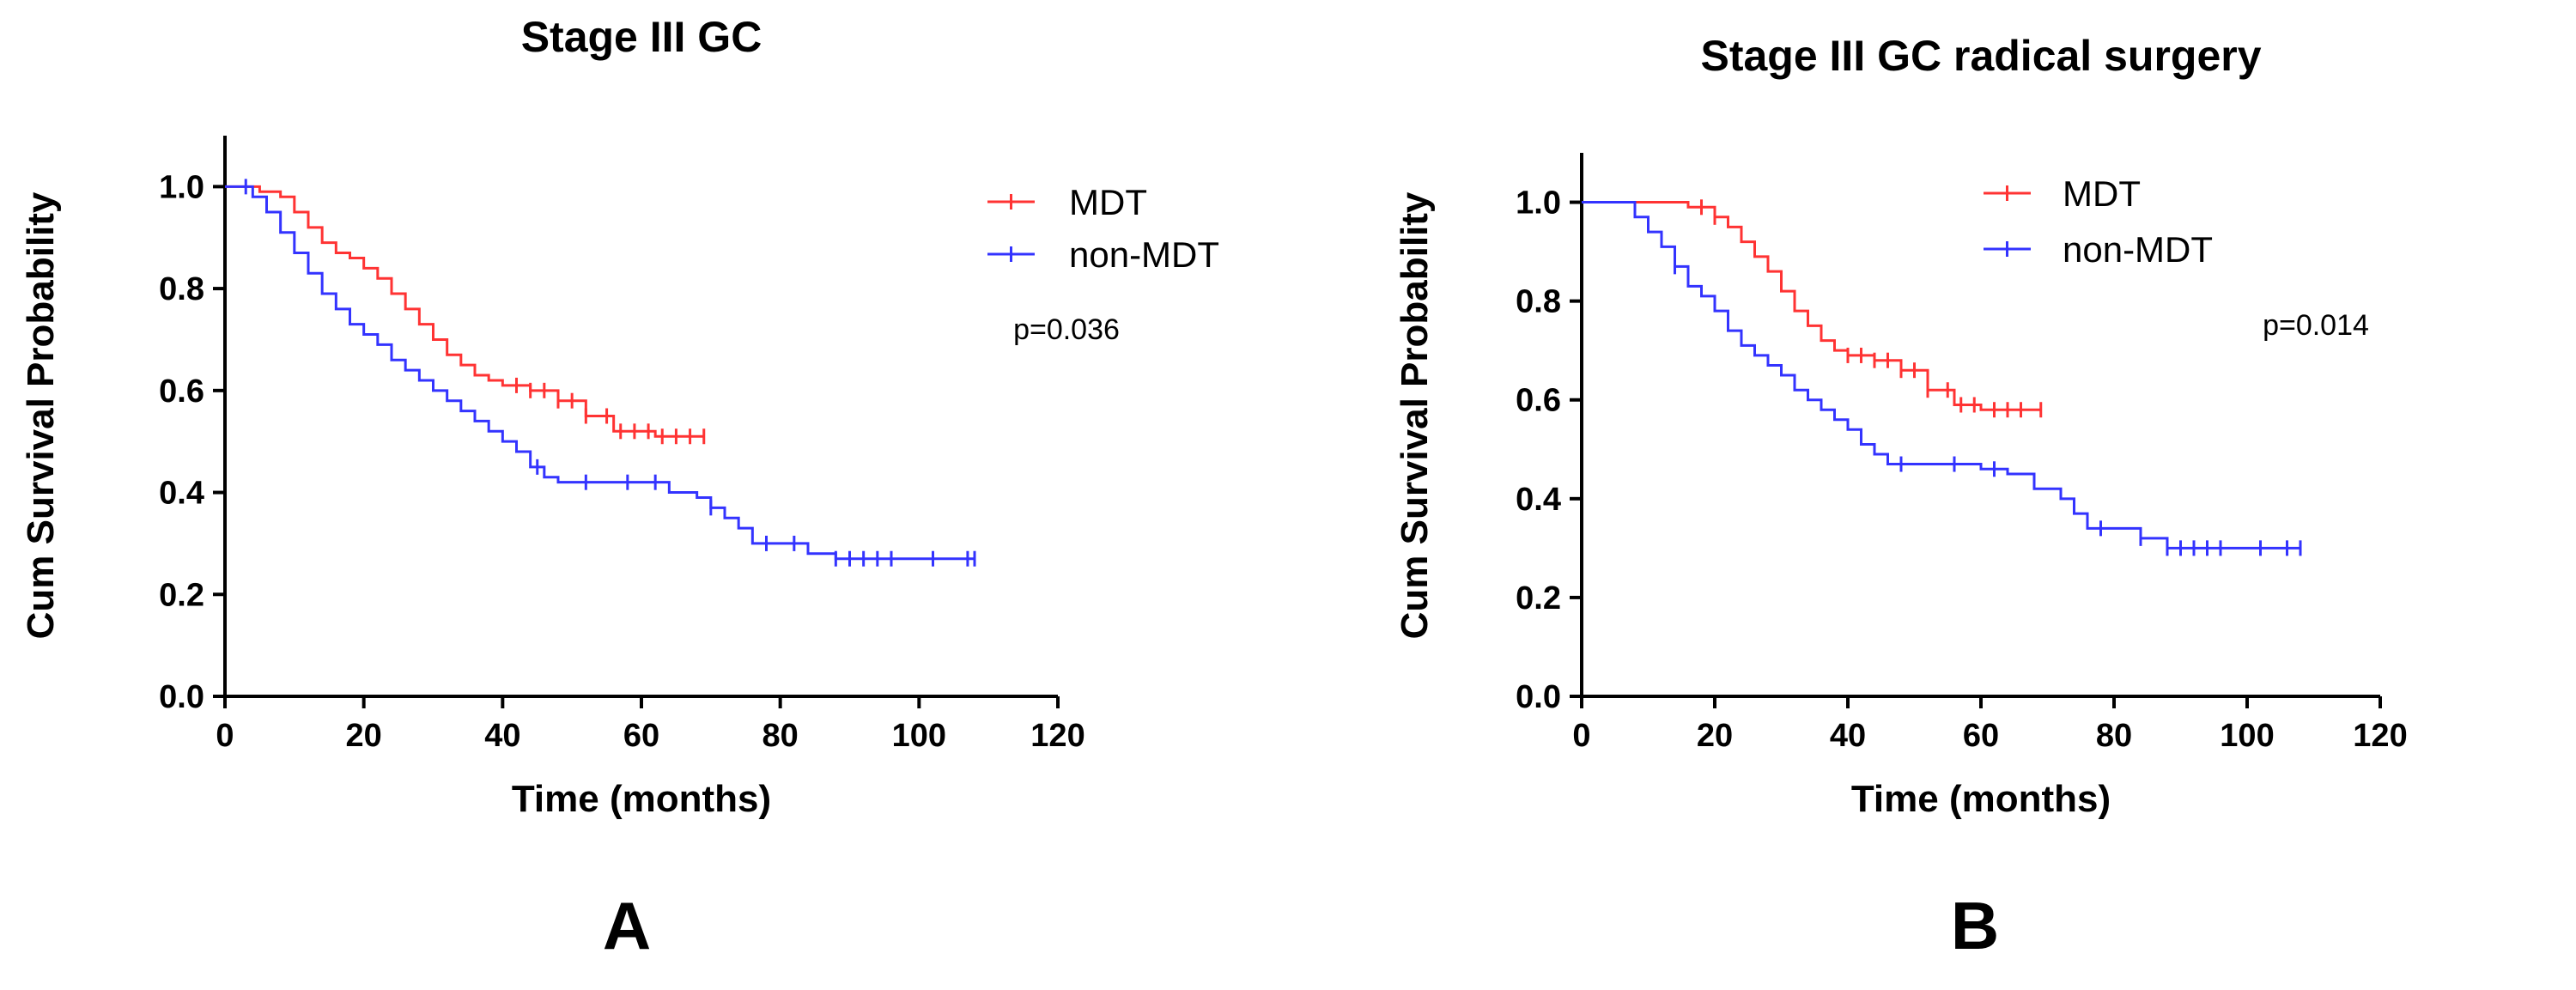 This screenshot has height=990, width=2576. What do you see at coordinates (1067, 330) in the screenshot?
I see `p-value-annotation: p=0.036` at bounding box center [1067, 330].